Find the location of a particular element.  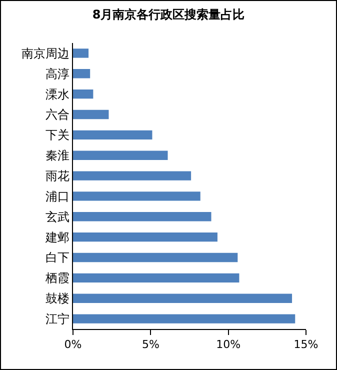

y-tick-label: 鼓楼 is located at coordinates (58, 299).